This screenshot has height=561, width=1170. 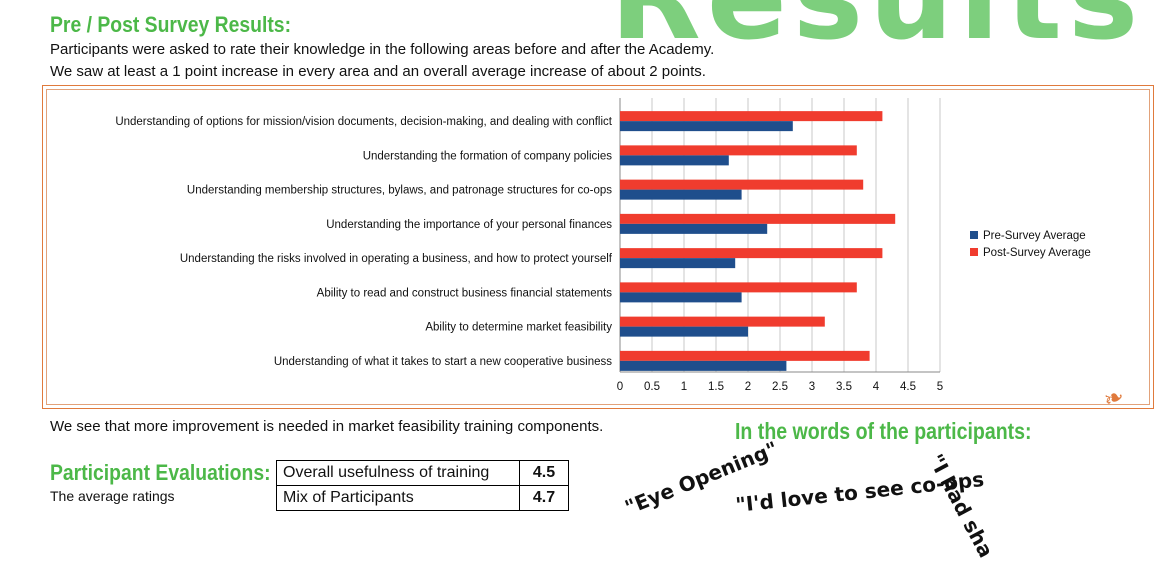 I want to click on x-tick-label: 3.5, so click(x=844, y=387).